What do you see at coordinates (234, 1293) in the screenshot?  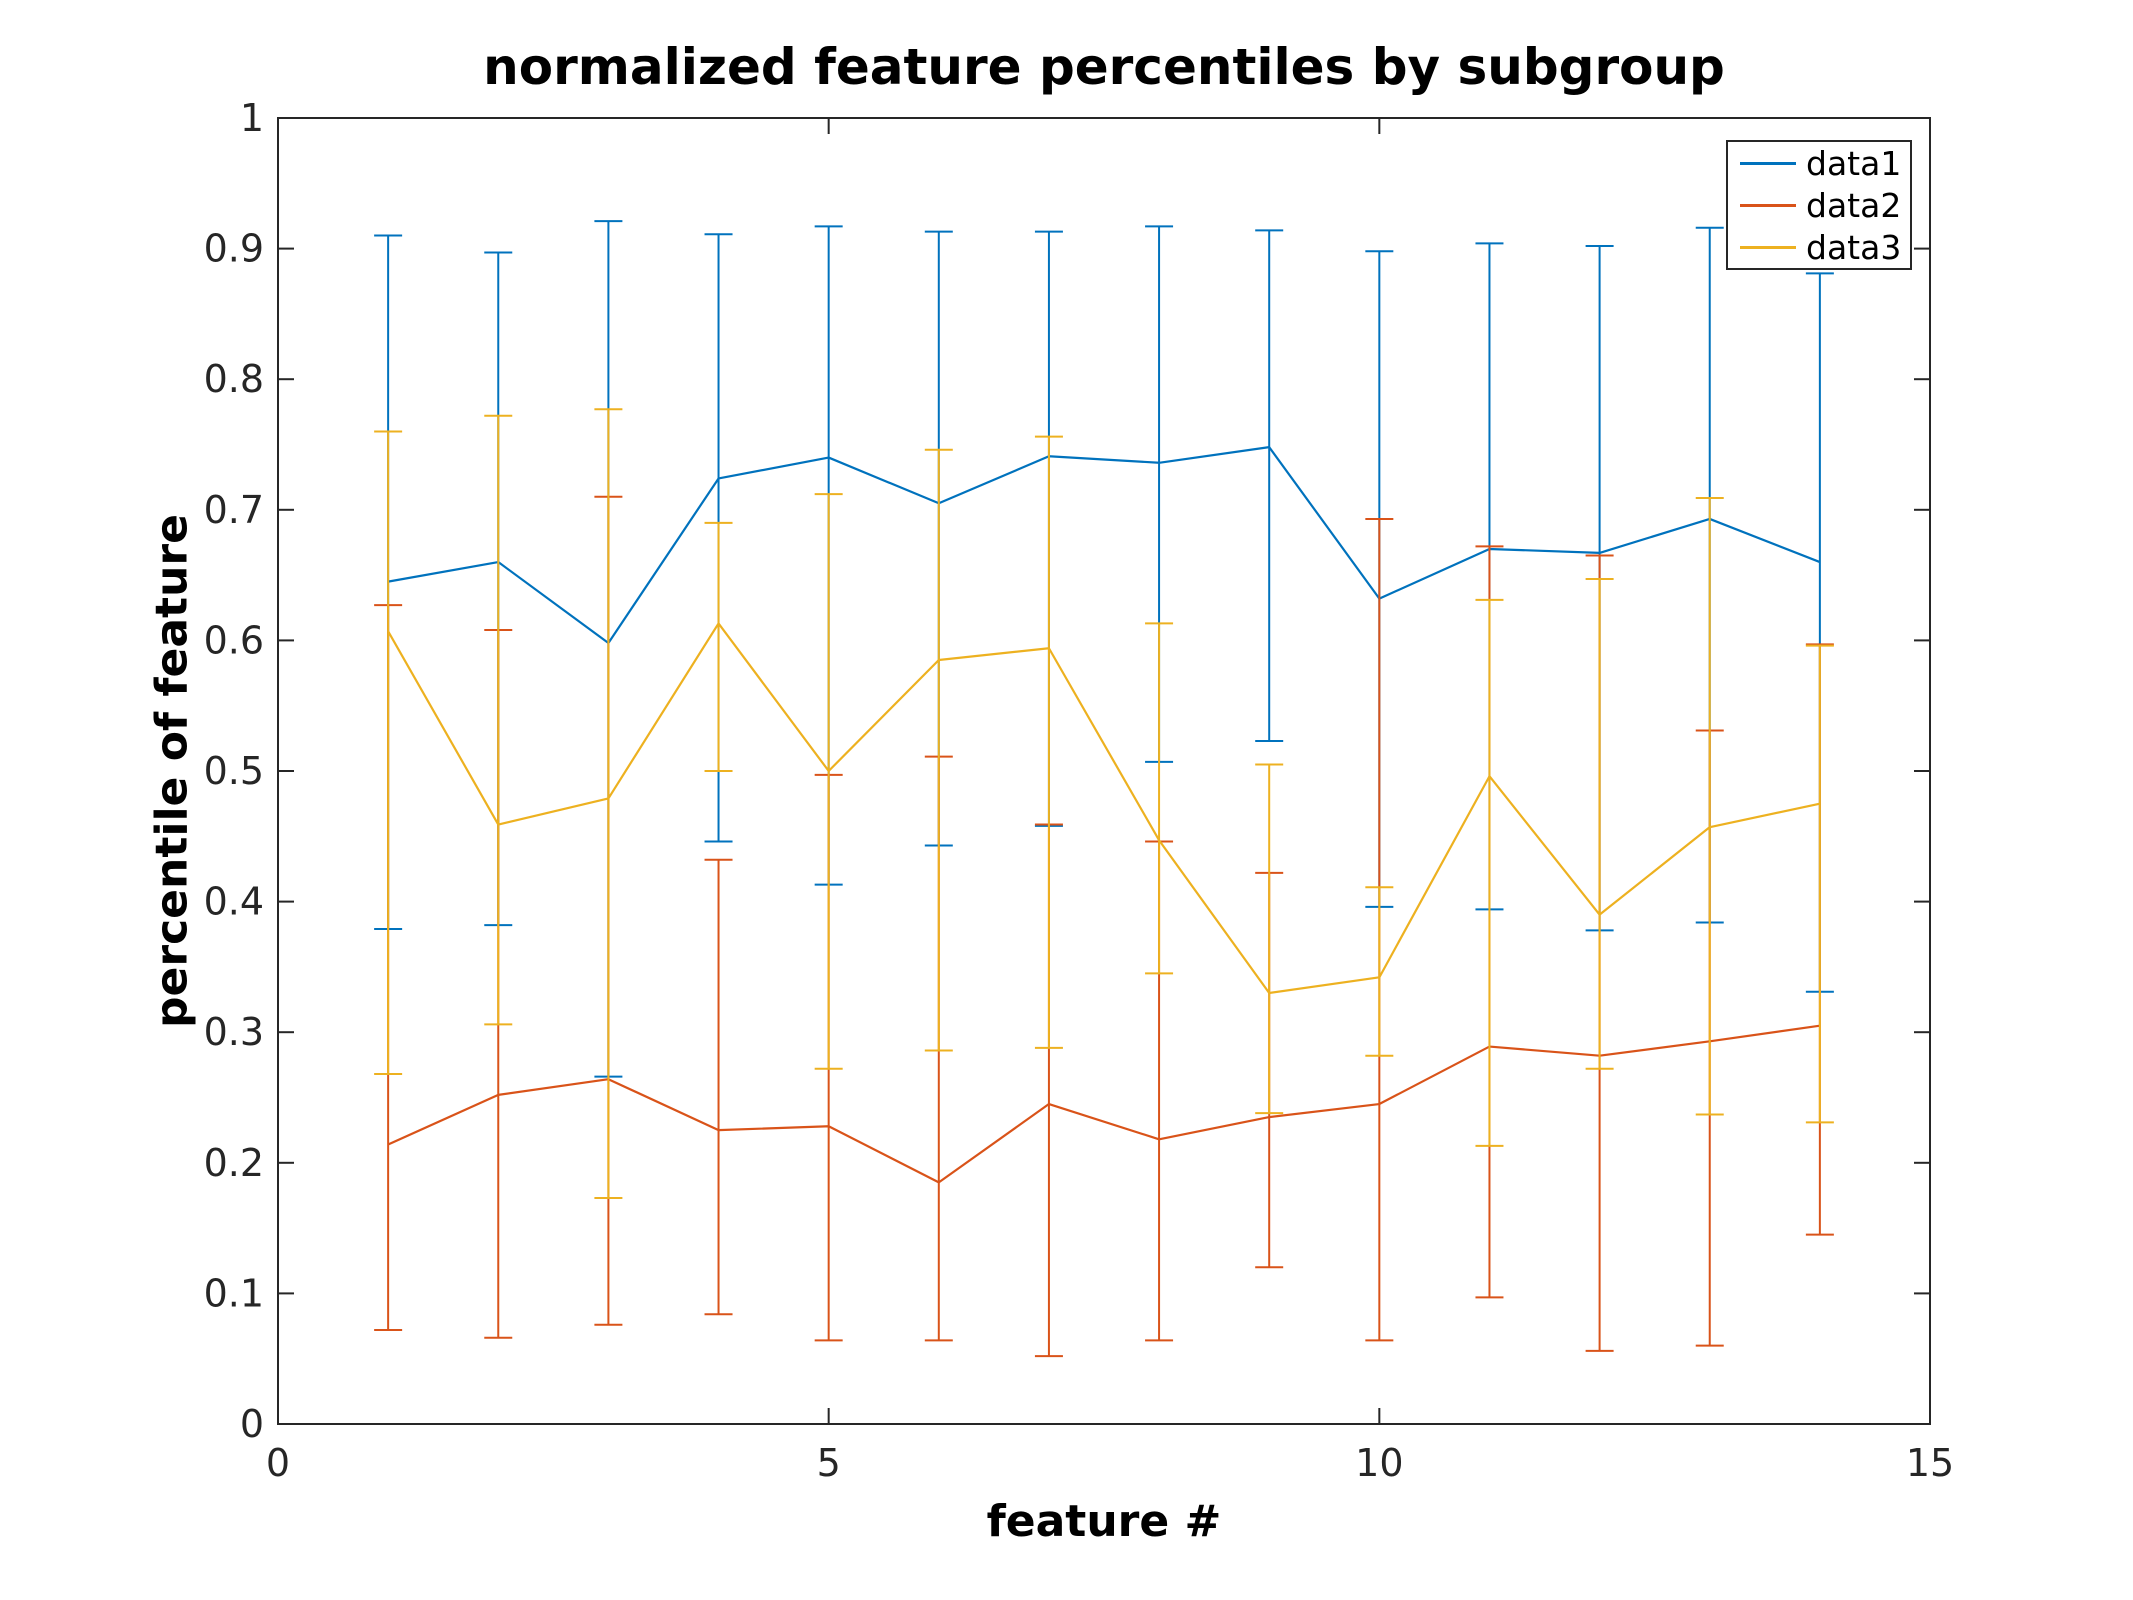 I see `svg-text: 0.1` at bounding box center [234, 1293].